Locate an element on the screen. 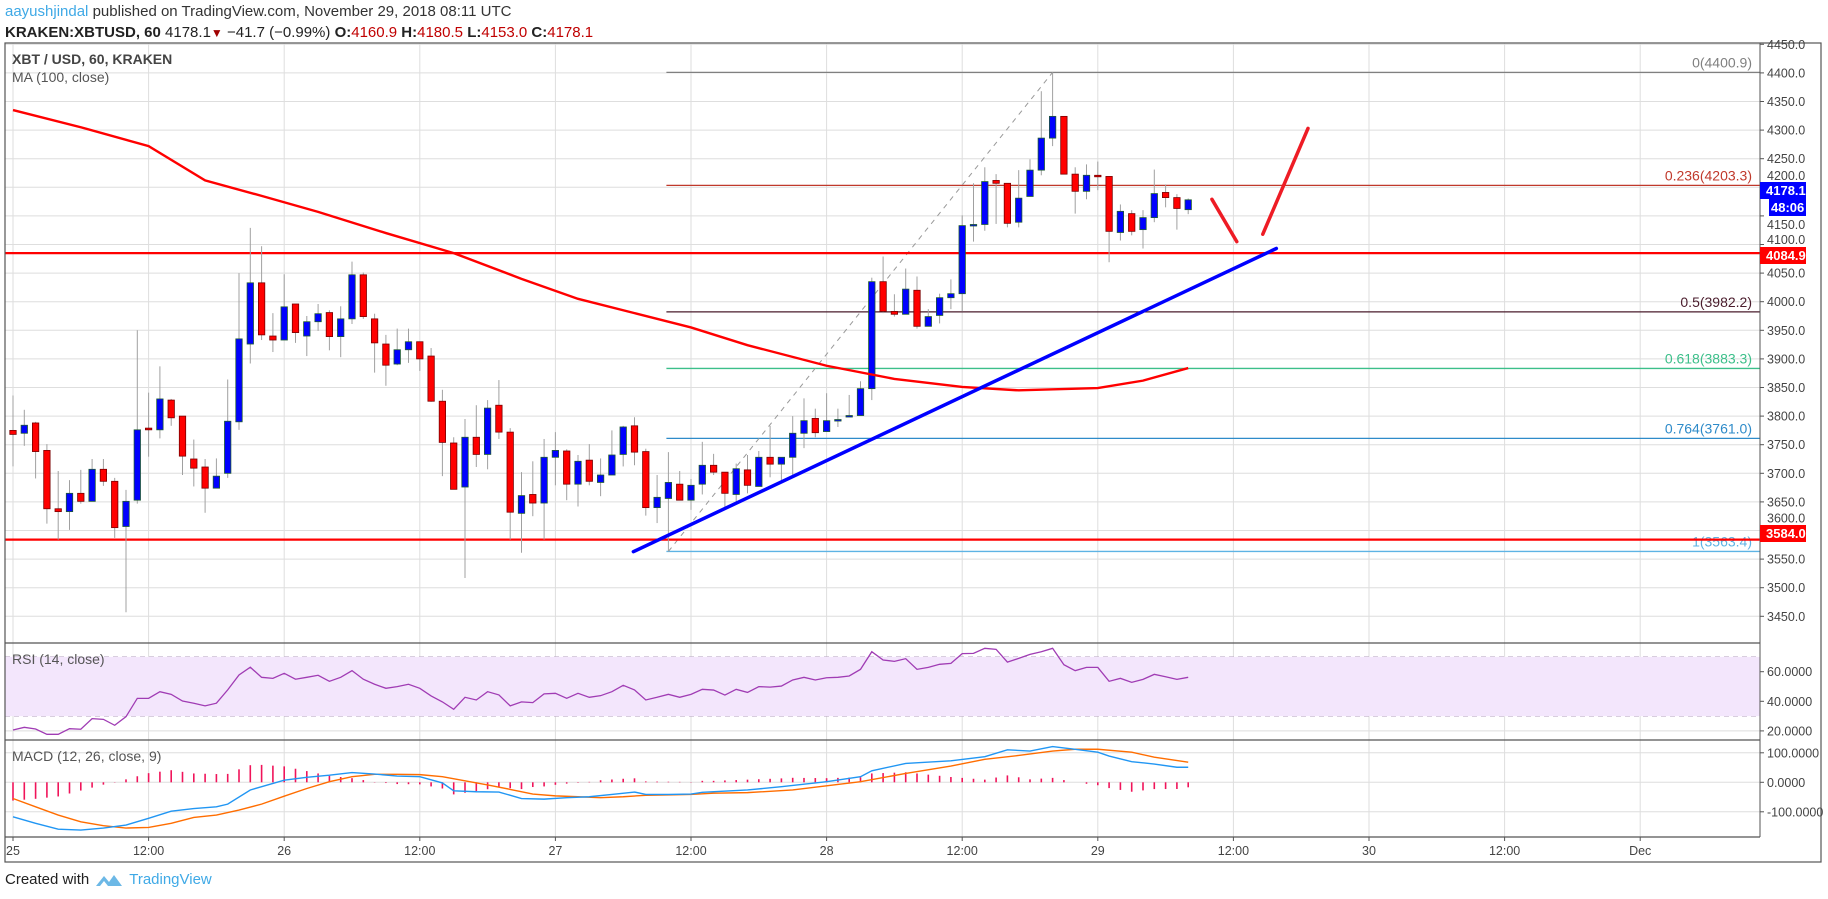 This screenshot has height=899, width=1828. price-axis-label: 4150.0 is located at coordinates (1786, 225).